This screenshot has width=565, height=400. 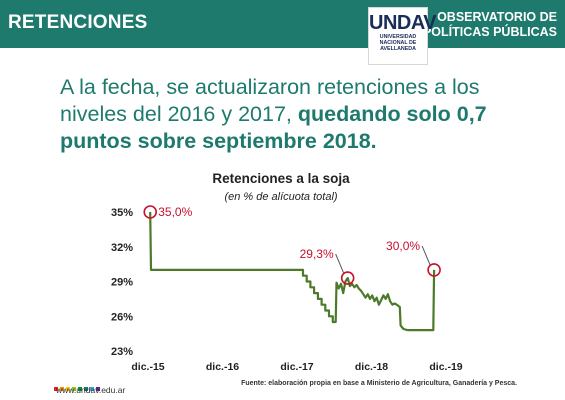 I want to click on logo-line-1: UNIVERSIDAD, so click(x=398, y=37).